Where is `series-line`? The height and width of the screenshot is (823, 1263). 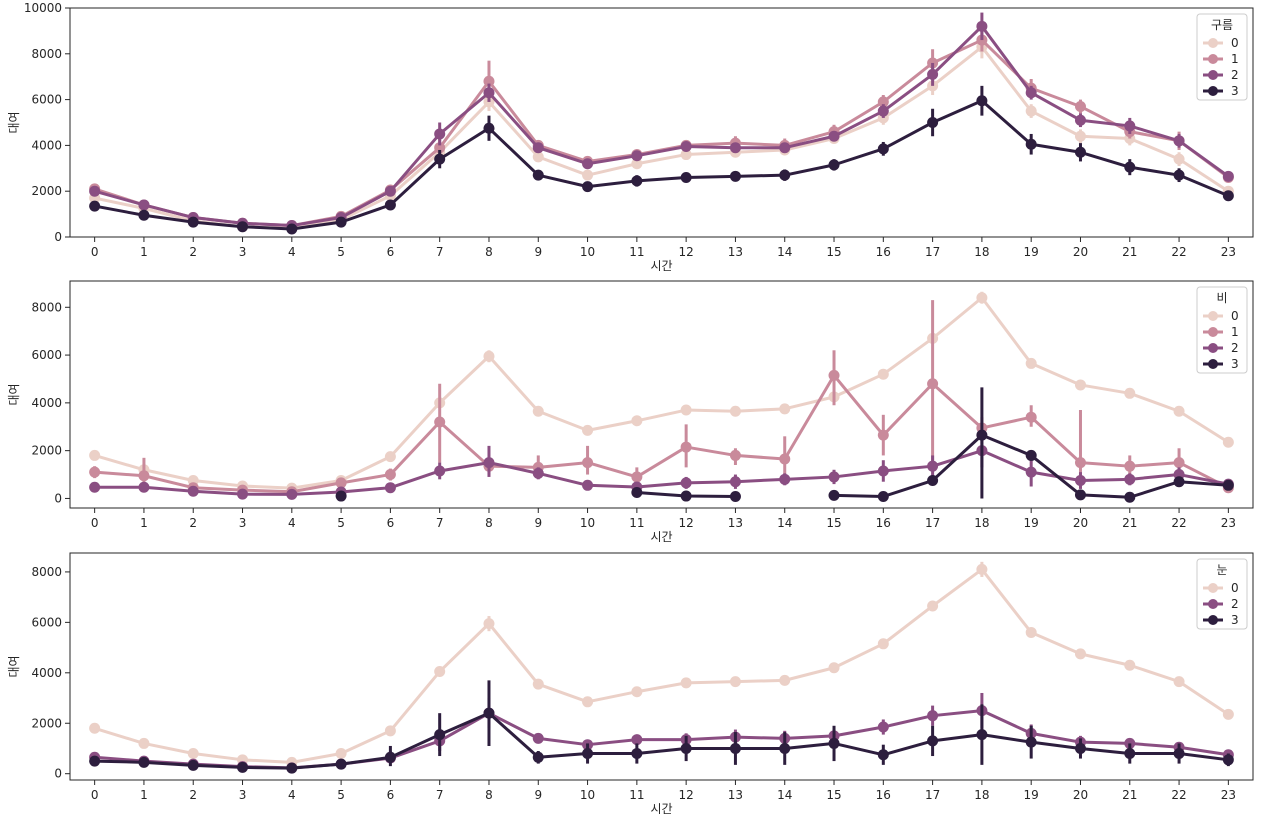
series-line is located at coordinates (661, 740).